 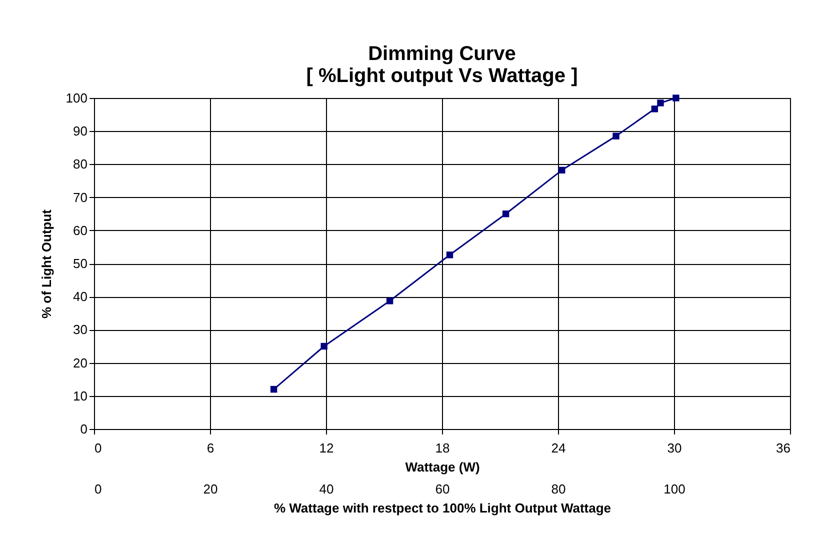 I want to click on y-tick-label: 90, so click(x=80, y=131).